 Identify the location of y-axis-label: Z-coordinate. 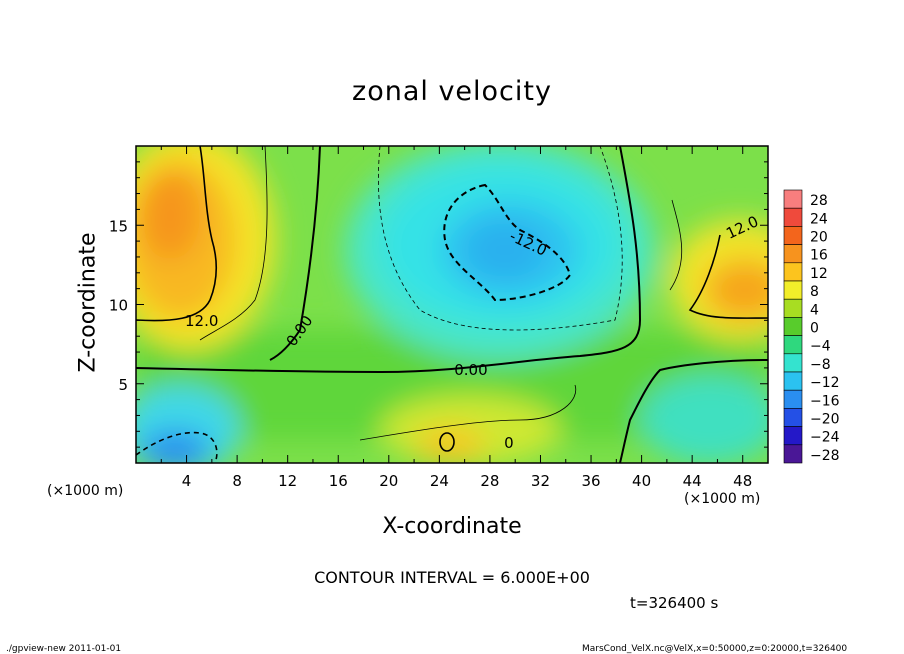
(88, 302).